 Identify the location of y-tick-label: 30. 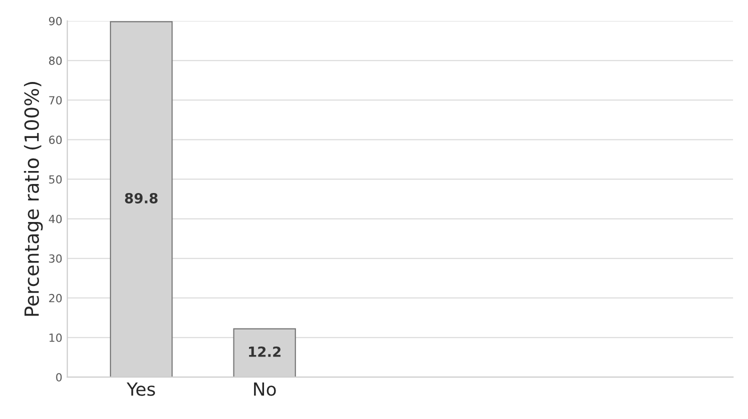
(55, 258).